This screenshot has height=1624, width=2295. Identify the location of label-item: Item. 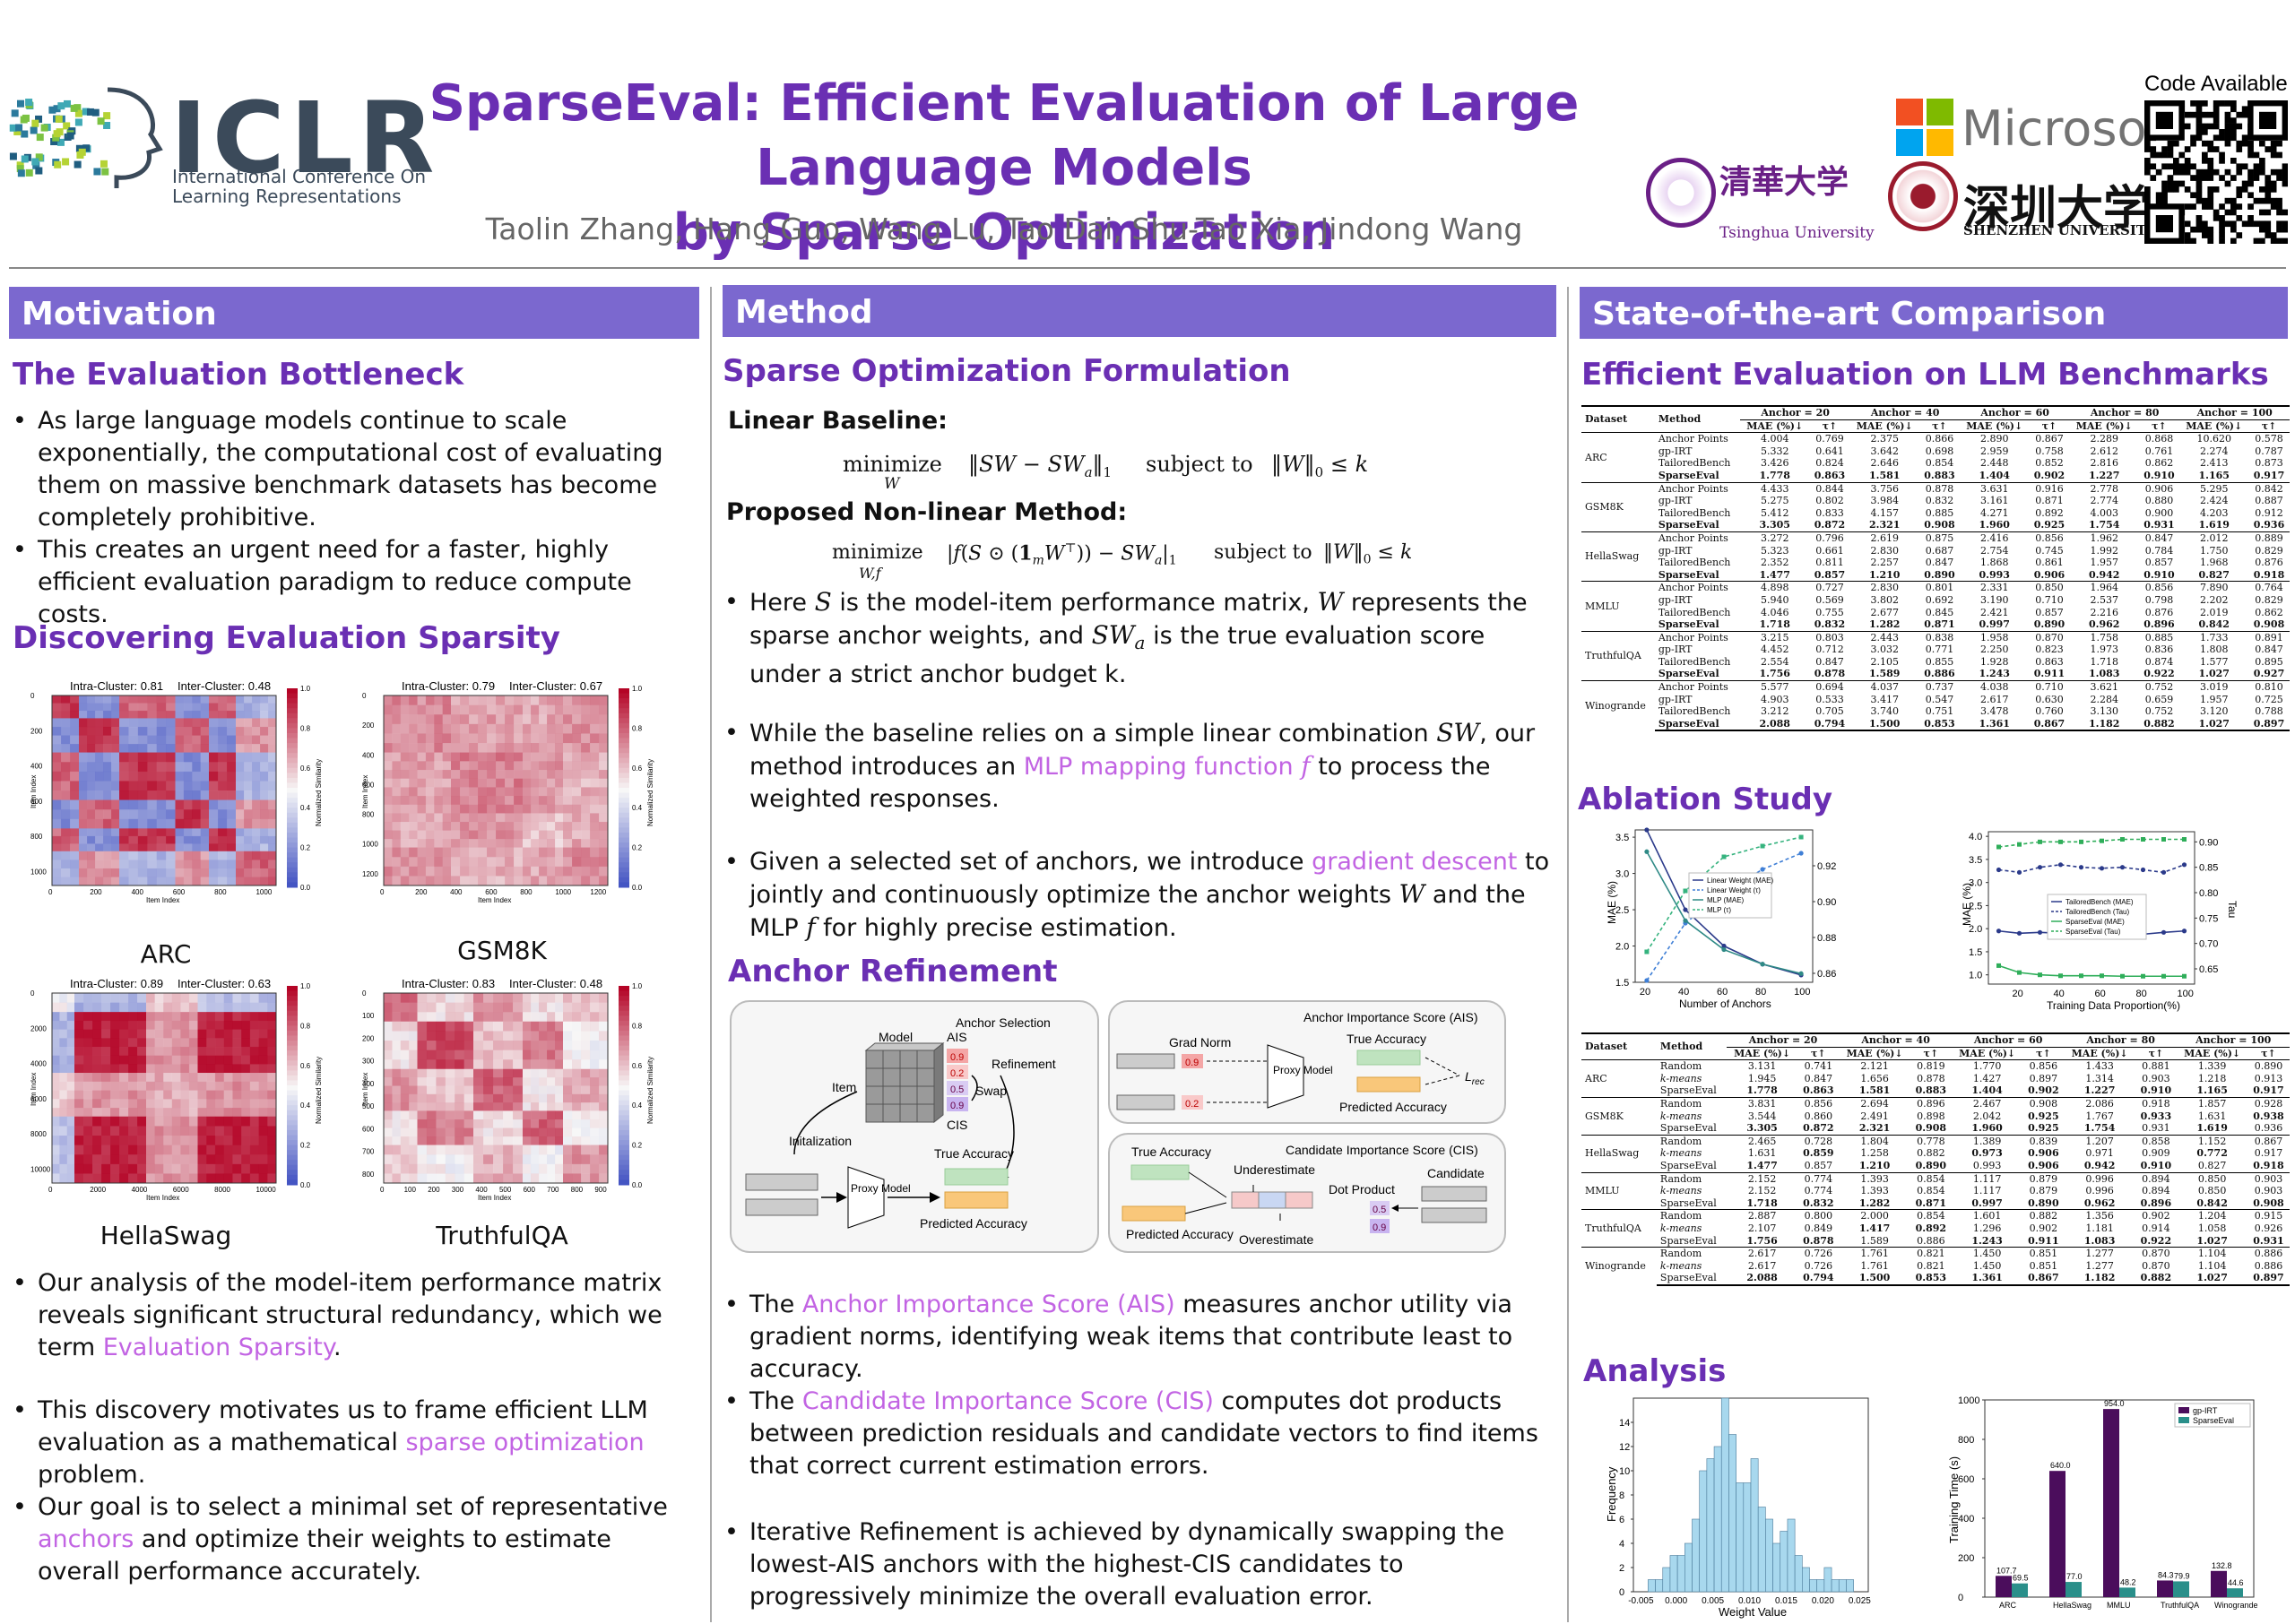
(844, 1087).